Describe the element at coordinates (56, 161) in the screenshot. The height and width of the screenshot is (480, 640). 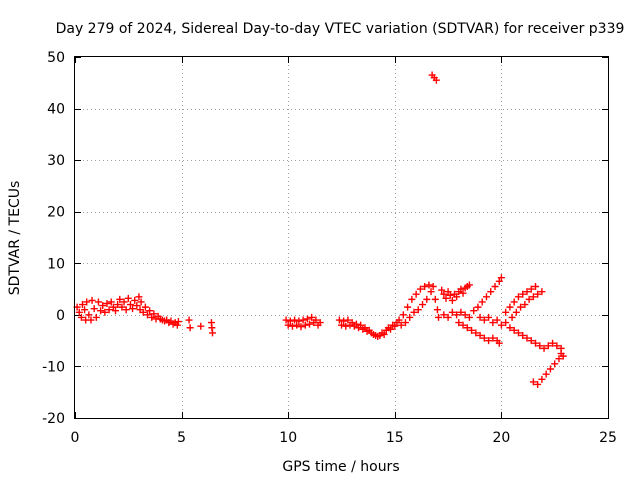
I see `y-tick-label: 30` at that location.